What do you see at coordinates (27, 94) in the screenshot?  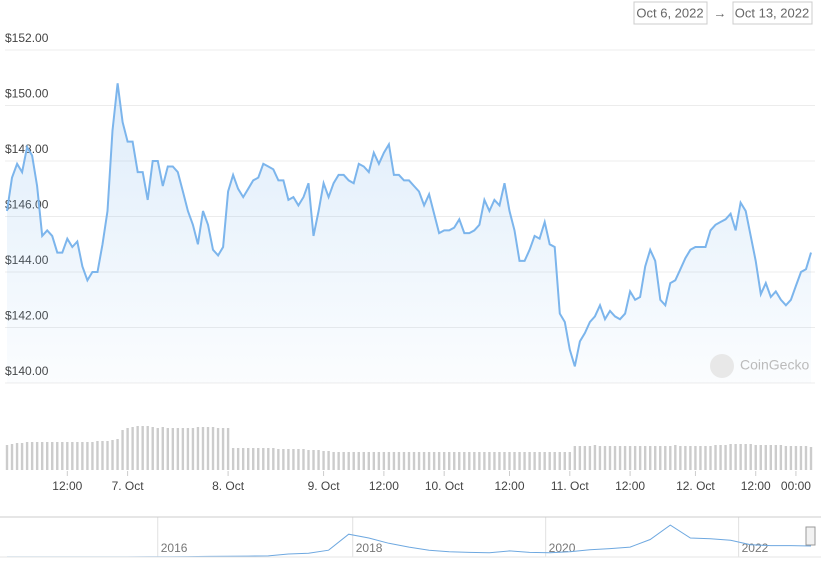 I see `y-tick-label: $150.00` at bounding box center [27, 94].